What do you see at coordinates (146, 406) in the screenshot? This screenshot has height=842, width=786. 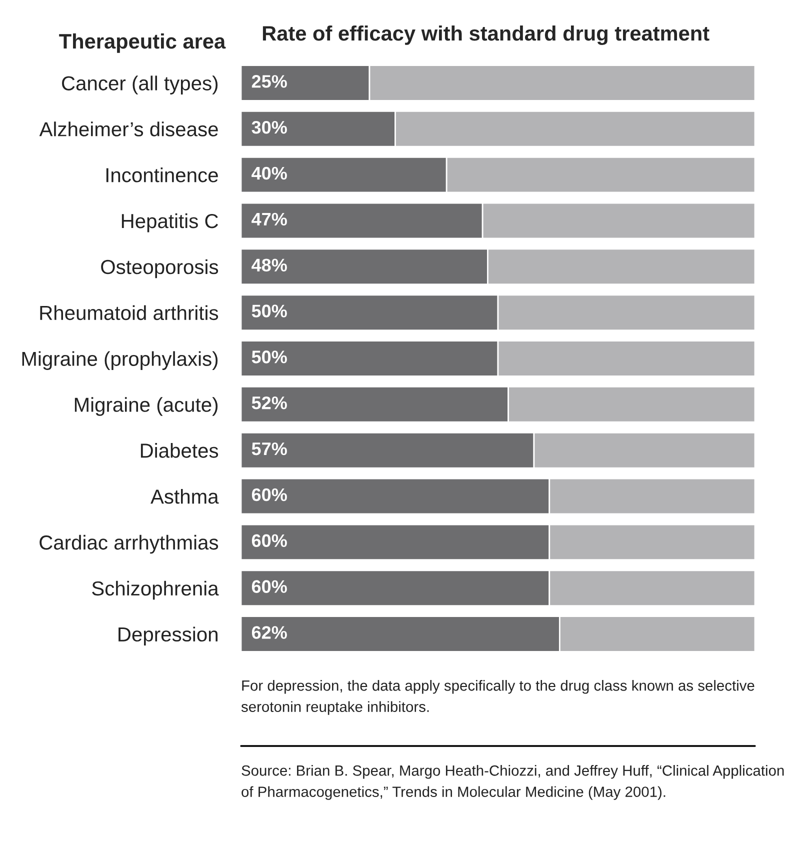 I see `y-tick-label: Migraine (acute)` at bounding box center [146, 406].